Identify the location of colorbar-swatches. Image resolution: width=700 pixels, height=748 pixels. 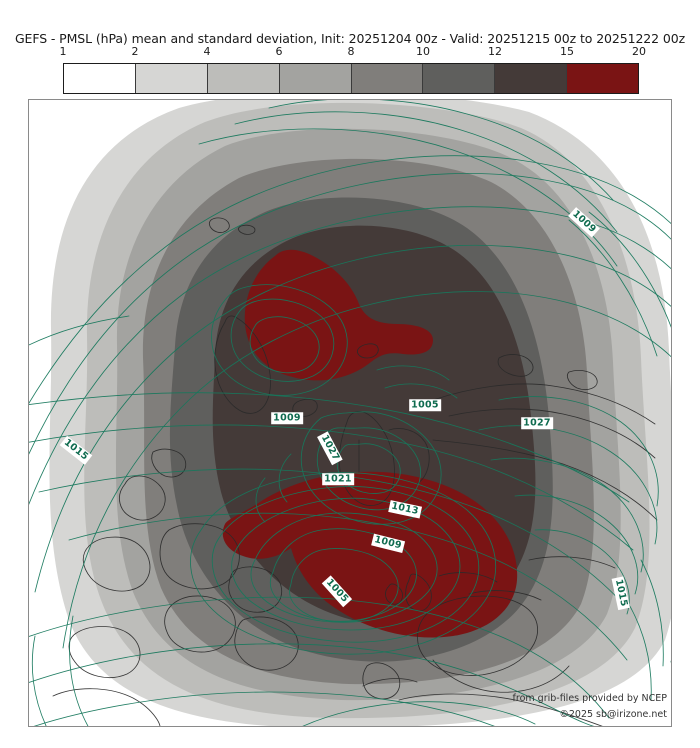
(351, 78).